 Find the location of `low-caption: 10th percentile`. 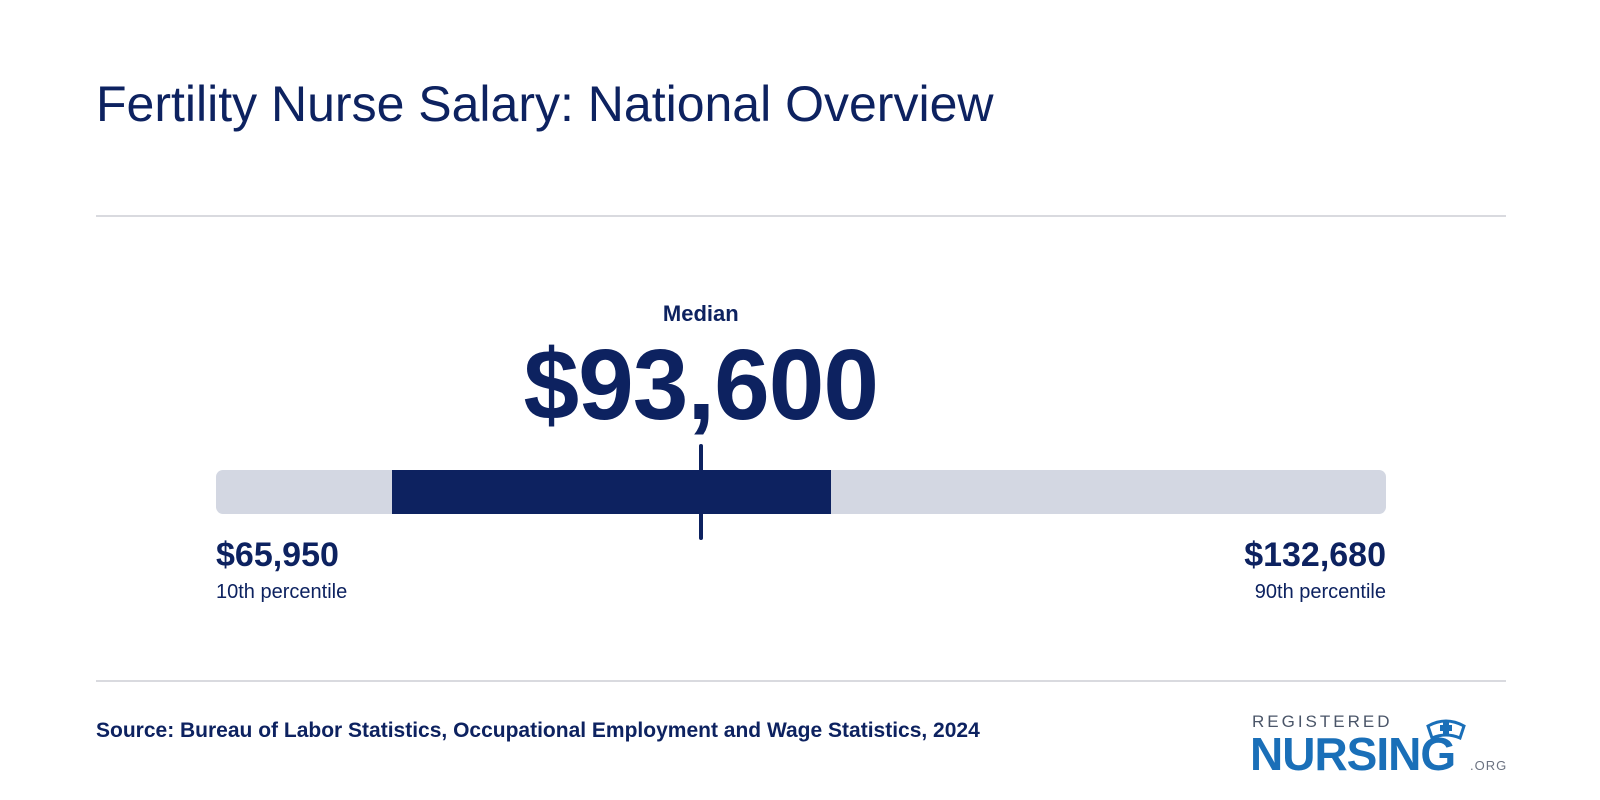

low-caption: 10th percentile is located at coordinates (282, 592).